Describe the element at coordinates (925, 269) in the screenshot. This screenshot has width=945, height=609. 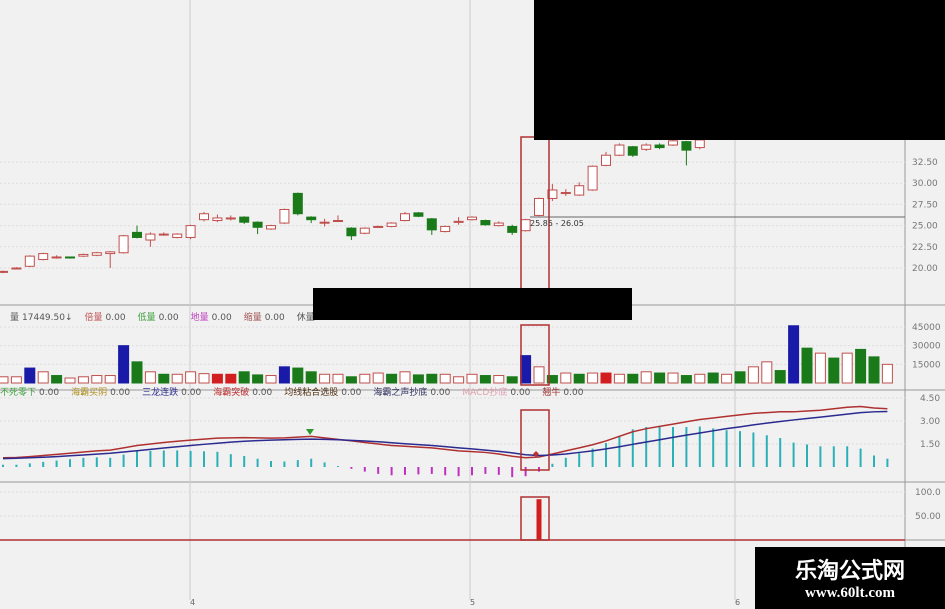
I see `price-tick-label: 20.00` at that location.